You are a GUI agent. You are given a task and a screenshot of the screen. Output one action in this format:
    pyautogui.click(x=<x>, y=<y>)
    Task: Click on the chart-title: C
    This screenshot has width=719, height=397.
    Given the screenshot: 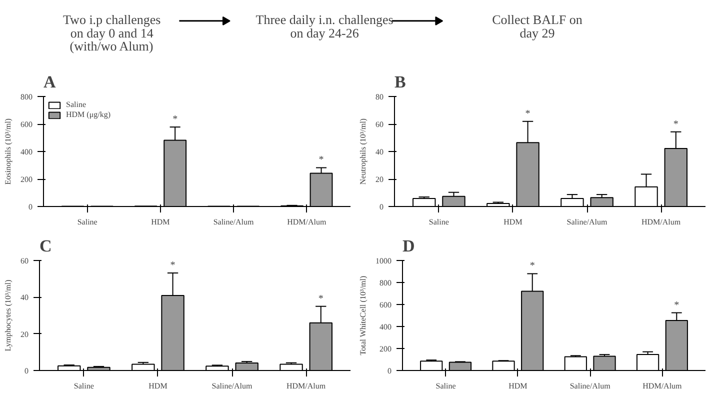 What is the action you would take?
    pyautogui.click(x=46, y=246)
    